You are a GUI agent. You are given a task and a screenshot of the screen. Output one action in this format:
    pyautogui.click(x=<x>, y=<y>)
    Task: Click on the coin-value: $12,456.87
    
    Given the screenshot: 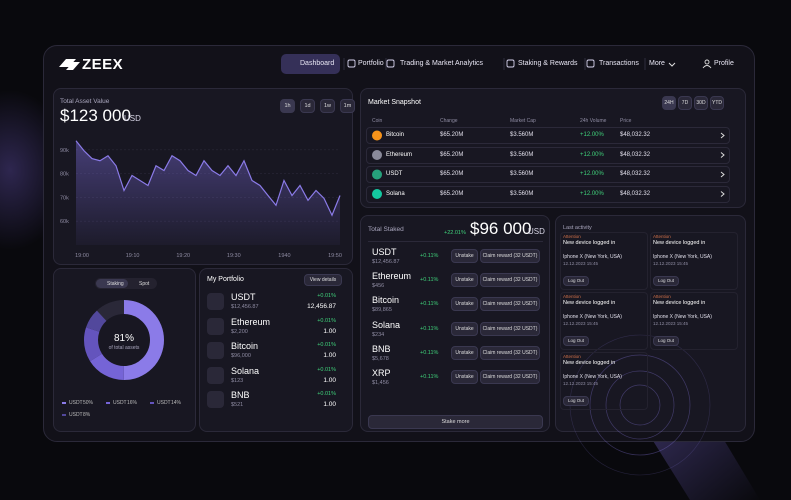 What is the action you would take?
    pyautogui.click(x=386, y=262)
    